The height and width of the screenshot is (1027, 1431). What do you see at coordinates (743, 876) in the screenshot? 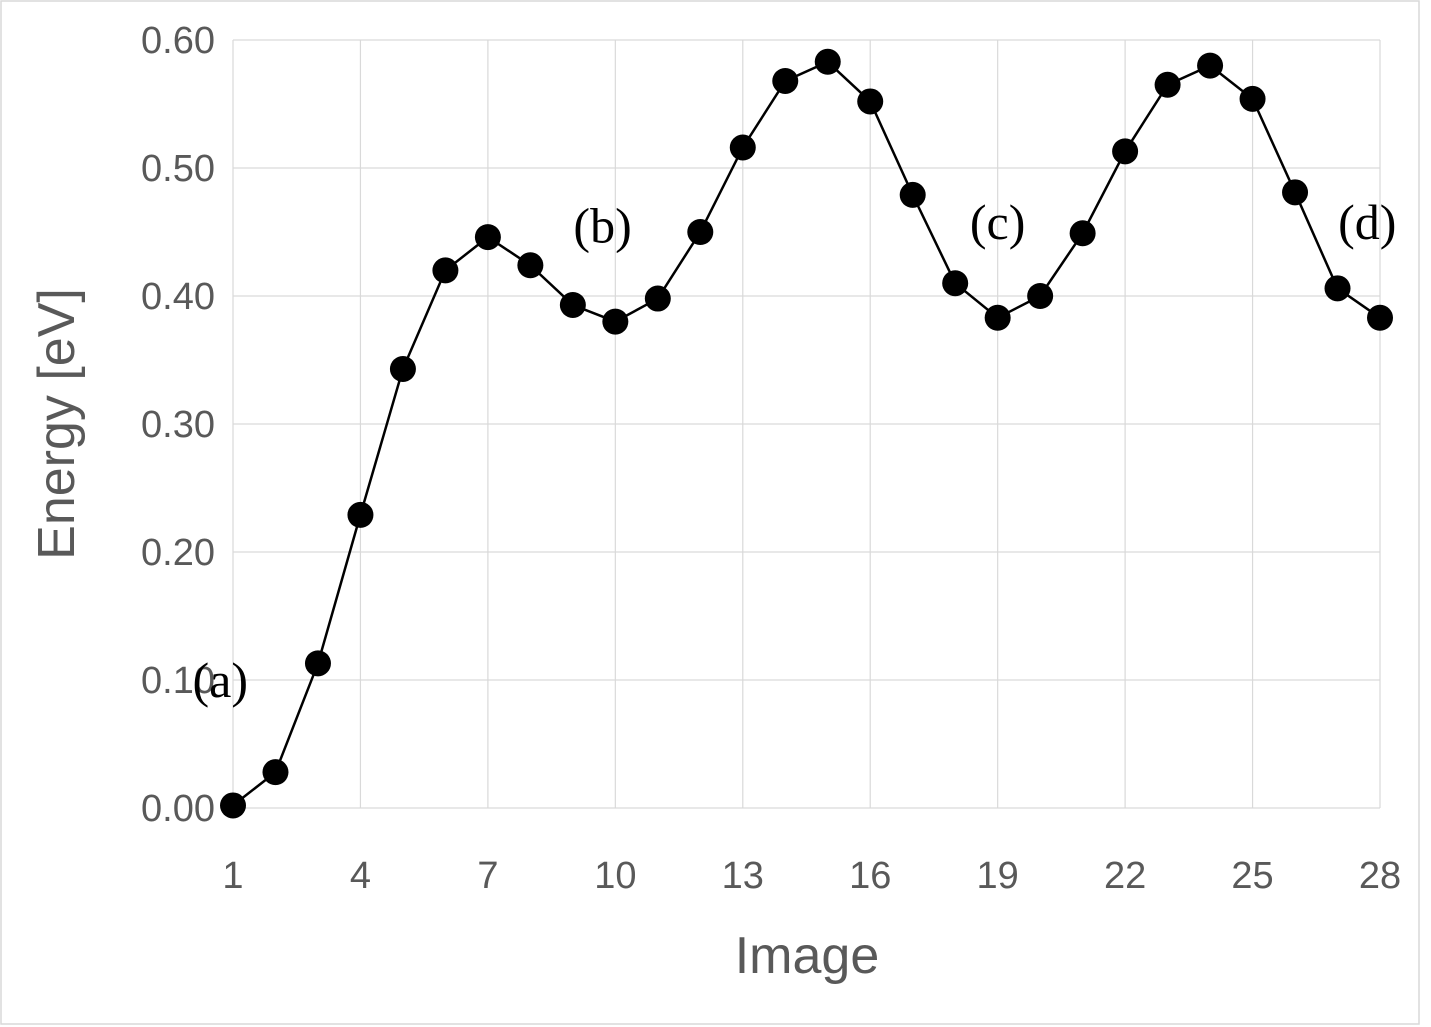
I see `x-tick-label: 13` at bounding box center [743, 876].